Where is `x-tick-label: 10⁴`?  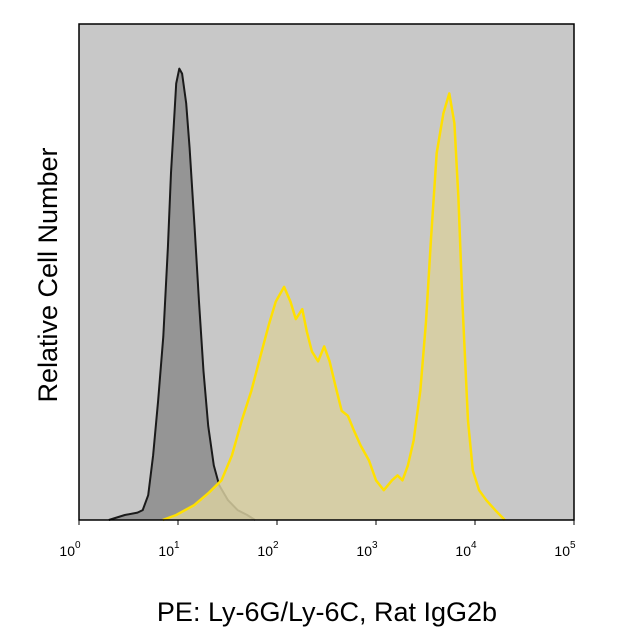
x-tick-label: 10⁴ is located at coordinates (466, 549).